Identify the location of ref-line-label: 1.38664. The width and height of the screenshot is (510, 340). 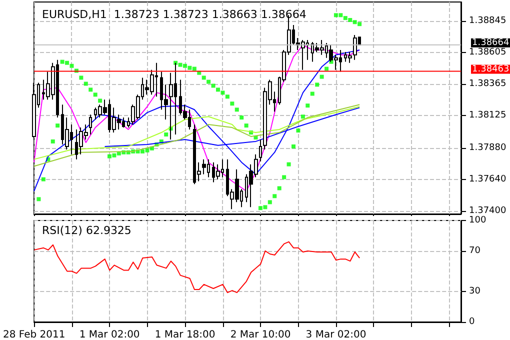
(491, 43).